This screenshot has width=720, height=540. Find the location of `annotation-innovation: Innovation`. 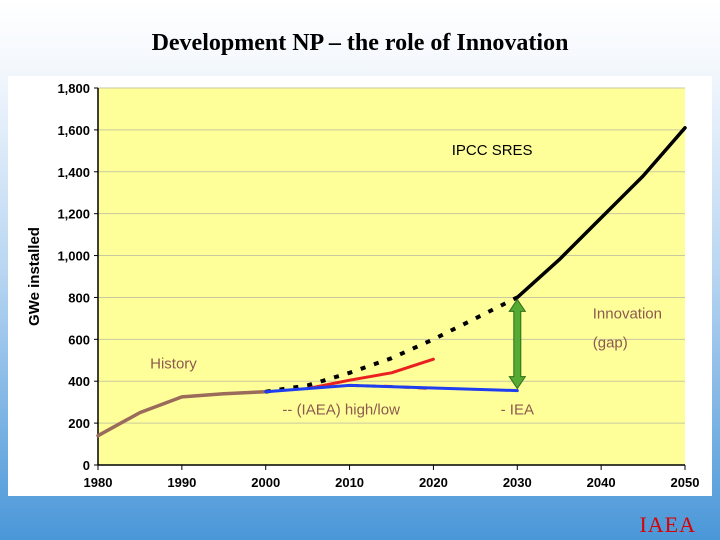

annotation-innovation: Innovation is located at coordinates (627, 313).